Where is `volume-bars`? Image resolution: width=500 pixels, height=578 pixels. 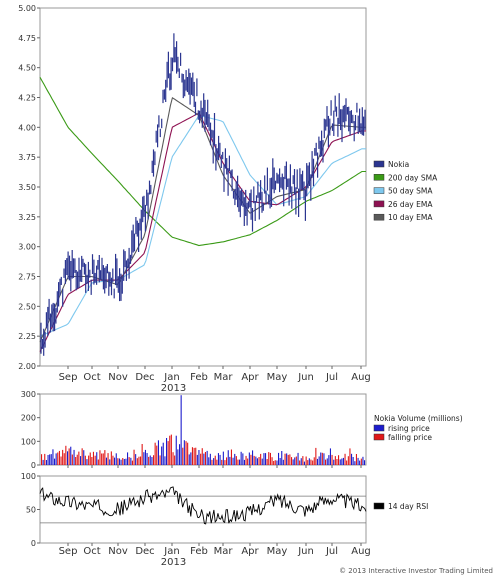 volume-bars is located at coordinates (203, 430).